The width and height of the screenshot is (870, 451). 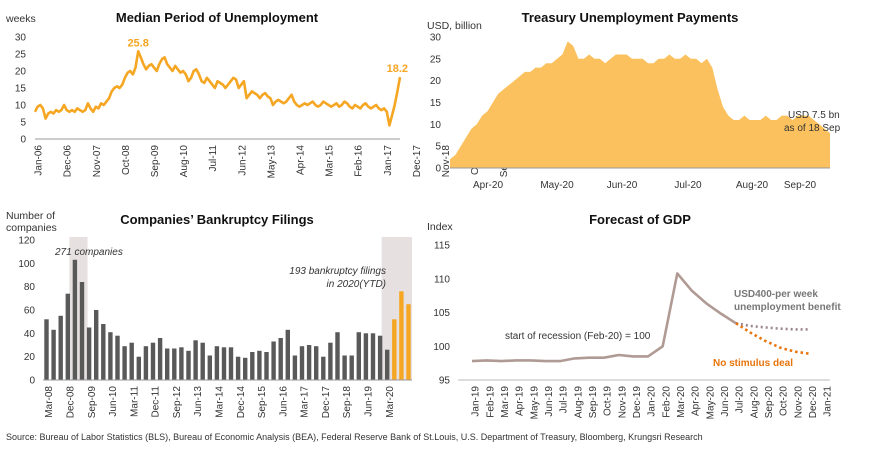 I want to click on x-tick-label: Sep-15, so click(x=262, y=402).